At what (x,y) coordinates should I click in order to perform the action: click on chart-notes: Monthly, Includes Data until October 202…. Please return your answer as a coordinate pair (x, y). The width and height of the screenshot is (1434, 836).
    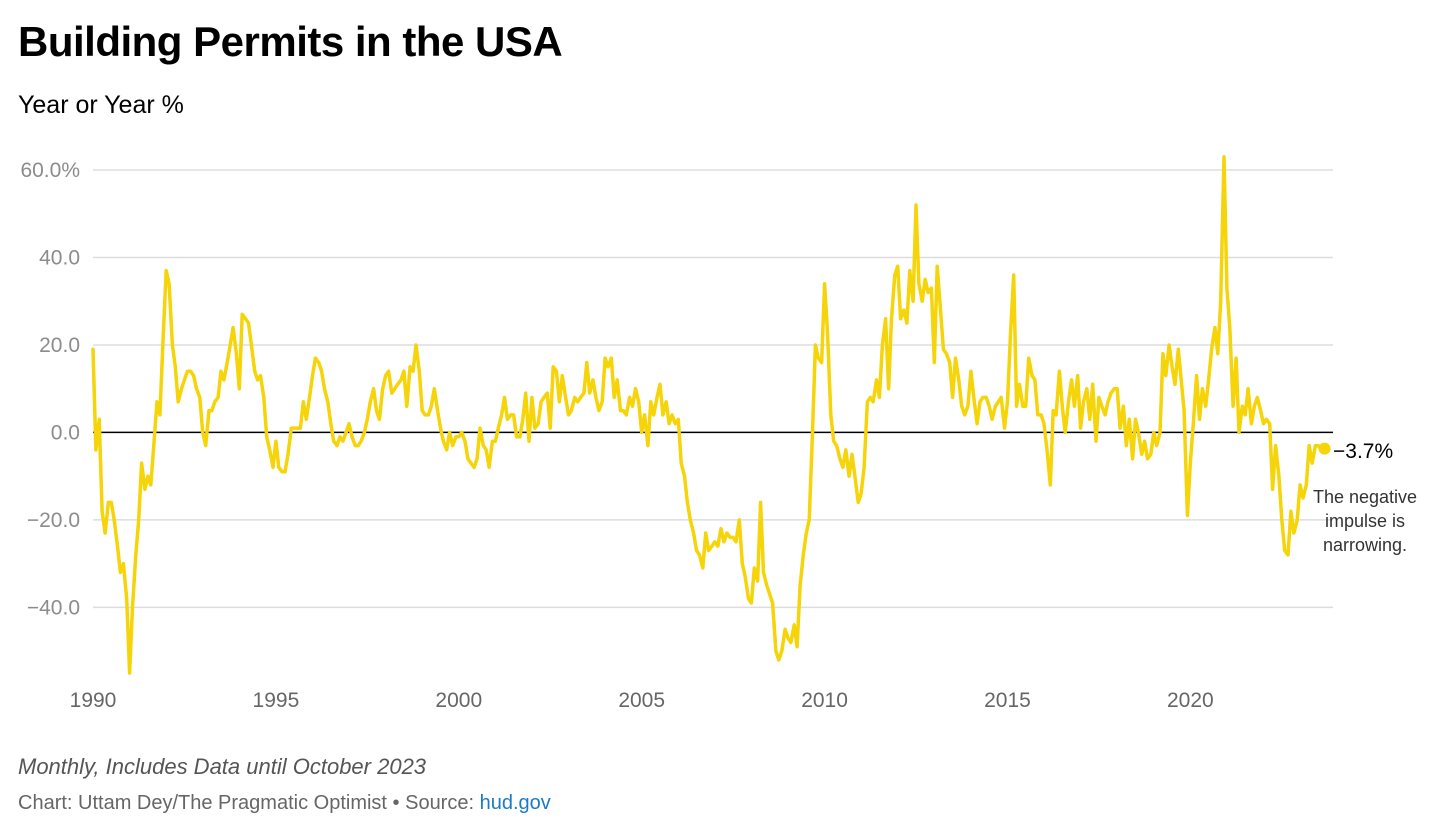
    Looking at the image, I should click on (222, 766).